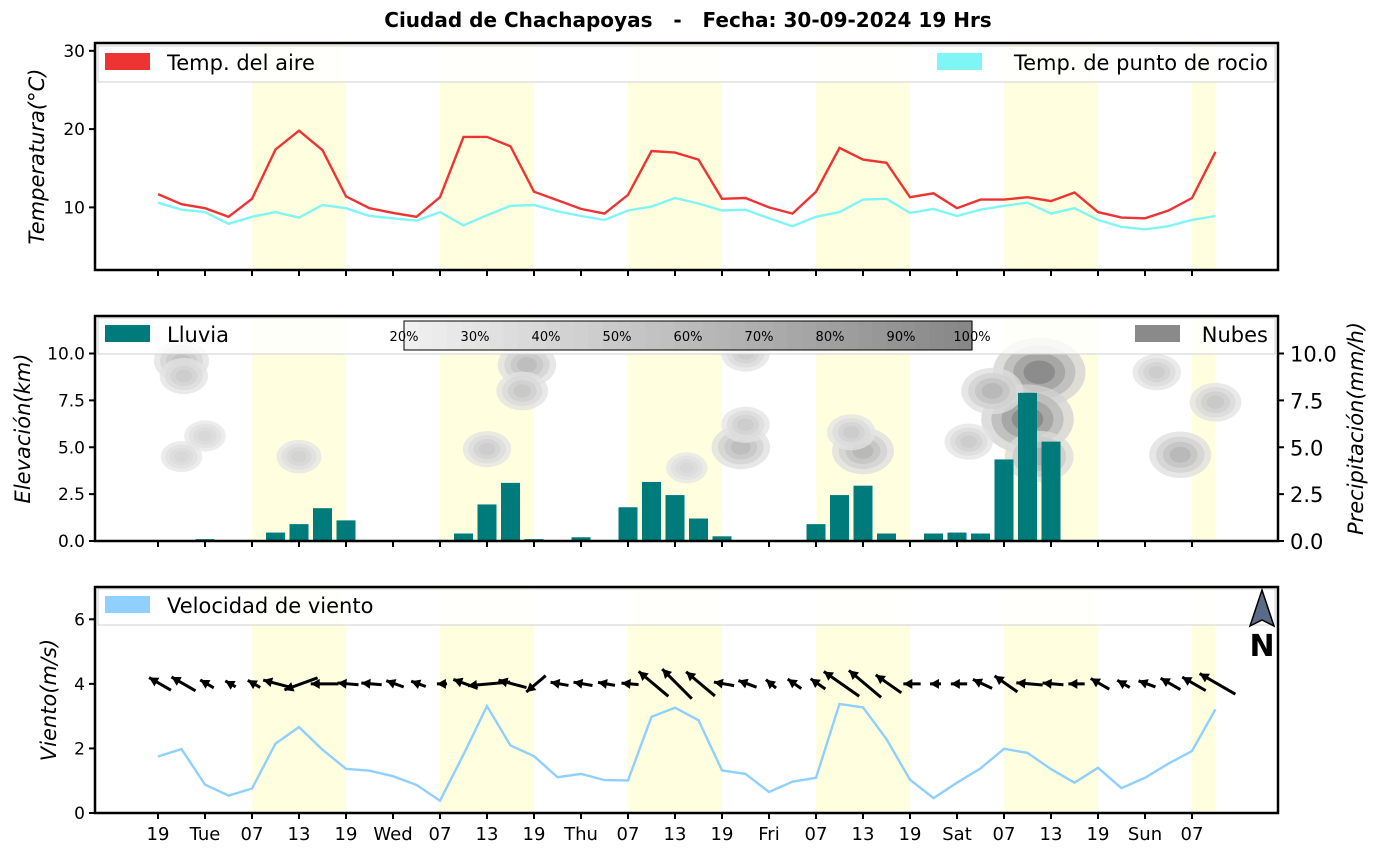 Image resolution: width=1382 pixels, height=858 pixels. Describe the element at coordinates (1204, 156) in the screenshot. I see `daytime-band` at that location.